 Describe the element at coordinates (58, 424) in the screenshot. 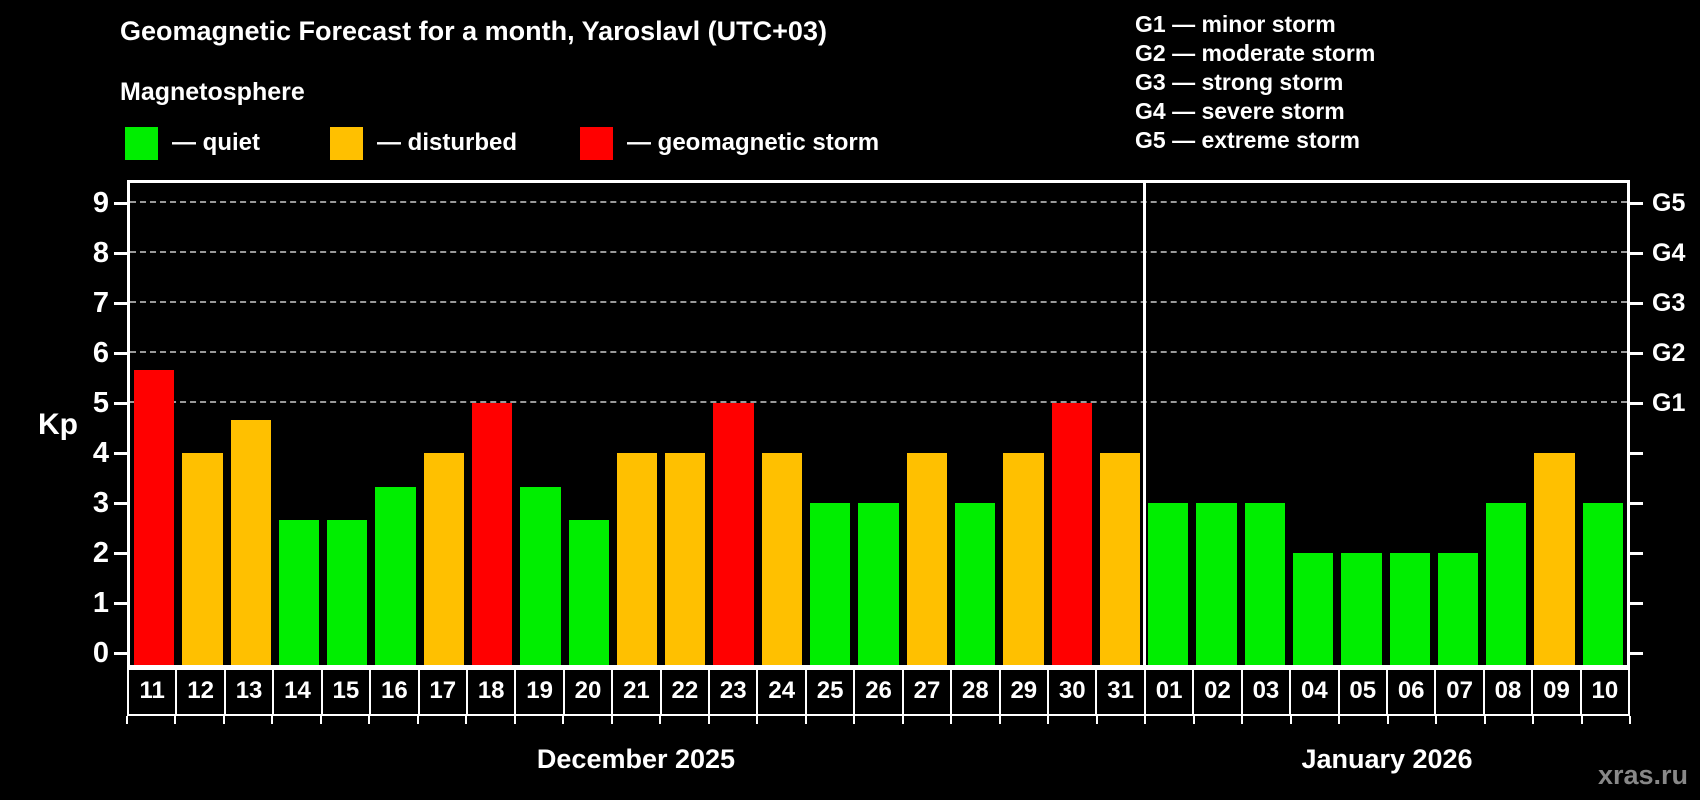

I see `kp-axis-title: Kp` at that location.